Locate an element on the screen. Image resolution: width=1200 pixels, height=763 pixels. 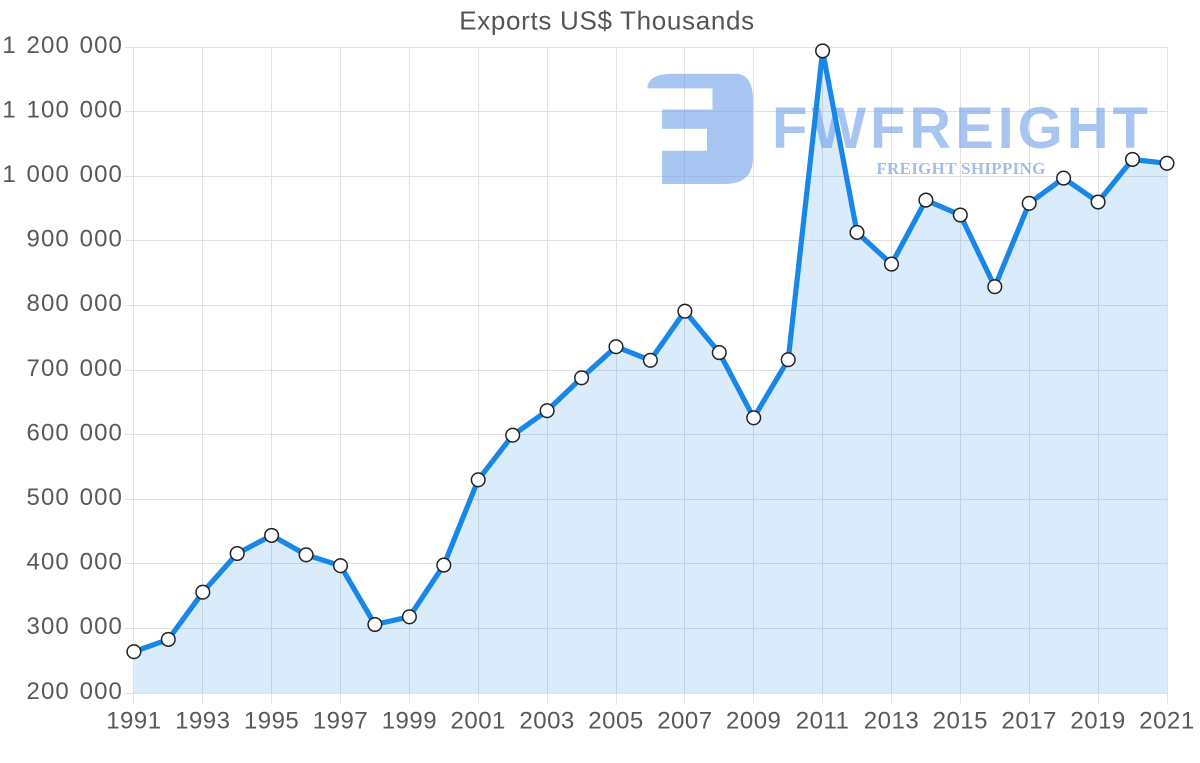
svg-text: 800 000 is located at coordinates (75, 303).